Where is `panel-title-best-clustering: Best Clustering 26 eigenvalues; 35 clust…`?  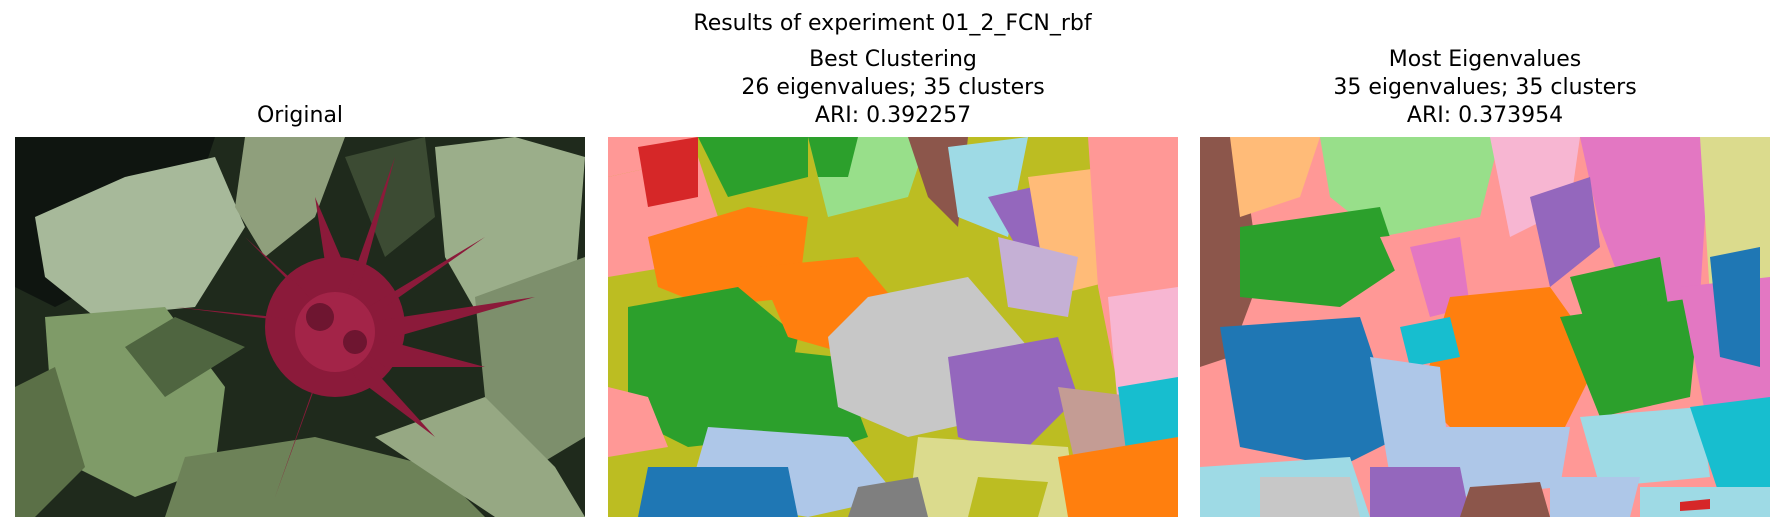
panel-title-best-clustering: Best Clustering 26 eigenvalues; 35 clust… is located at coordinates (893, 88).